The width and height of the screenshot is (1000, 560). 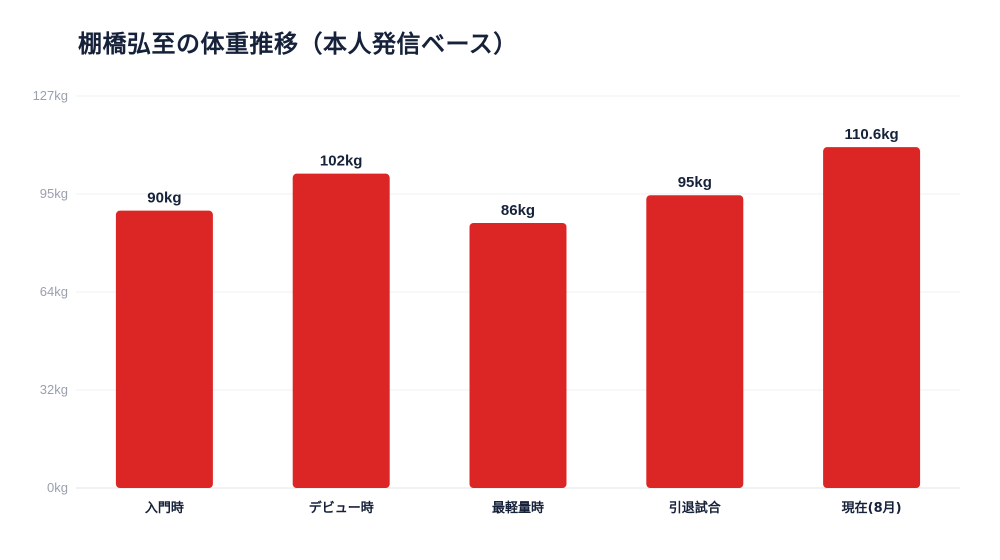 What do you see at coordinates (54, 193) in the screenshot?
I see `y-tick-label: 95kg` at bounding box center [54, 193].